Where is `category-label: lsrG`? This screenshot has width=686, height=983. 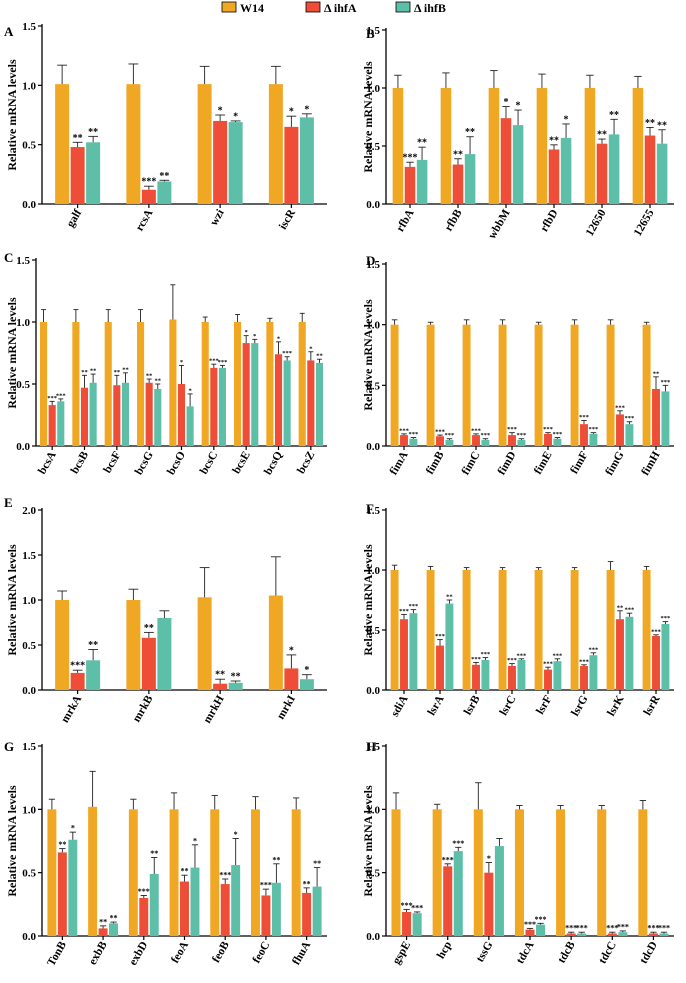
category-label: lsrG is located at coordinates (579, 705).